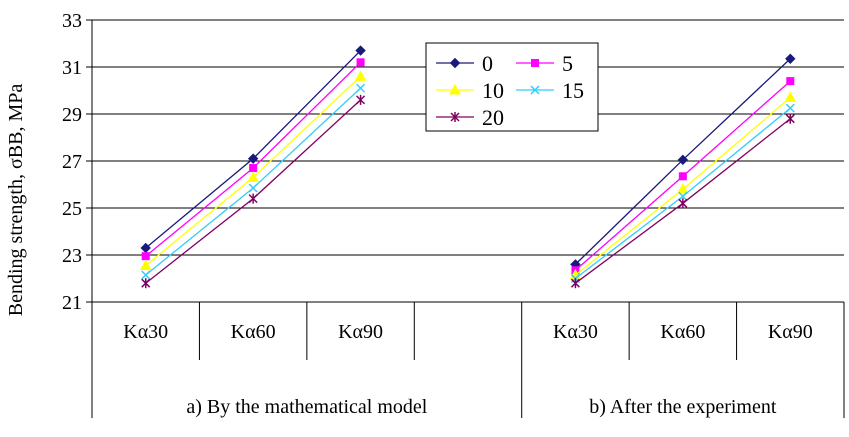  I want to click on legend-item-20: 20, so click(470, 117).